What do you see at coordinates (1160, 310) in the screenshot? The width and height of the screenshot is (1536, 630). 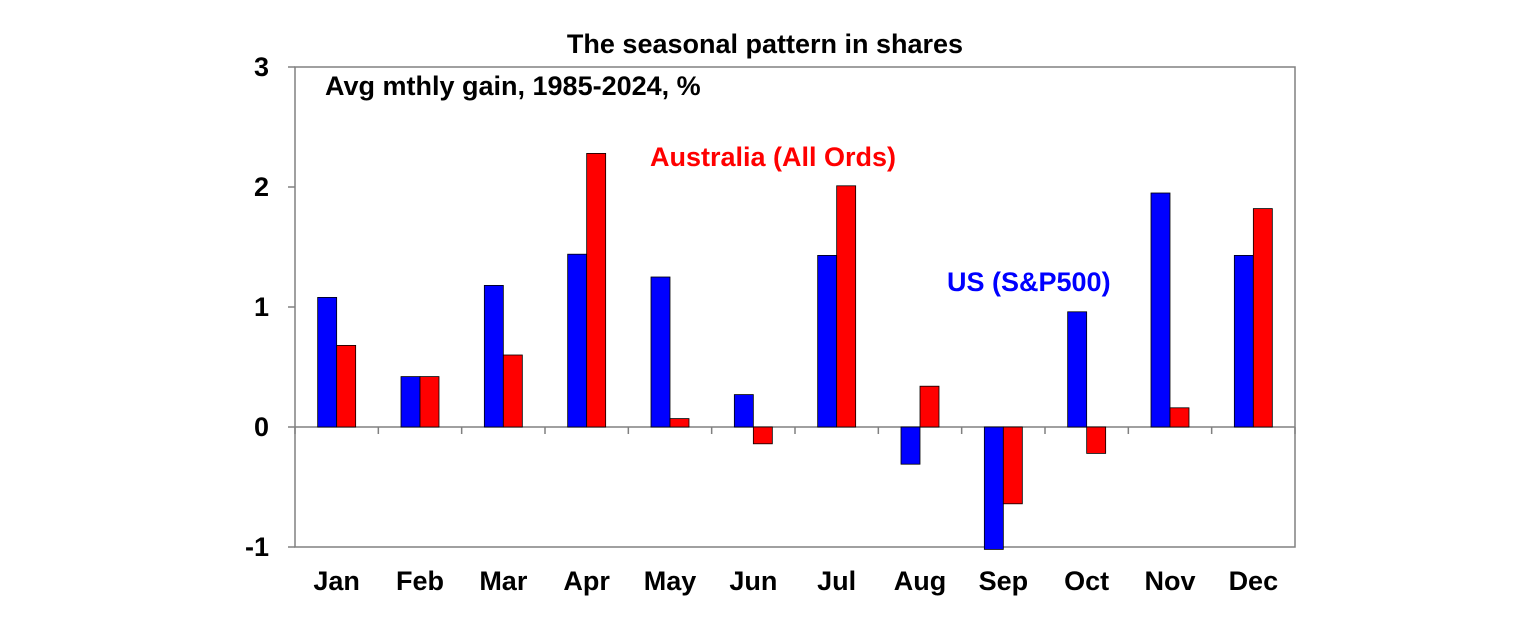 I see `bar-us-nov` at bounding box center [1160, 310].